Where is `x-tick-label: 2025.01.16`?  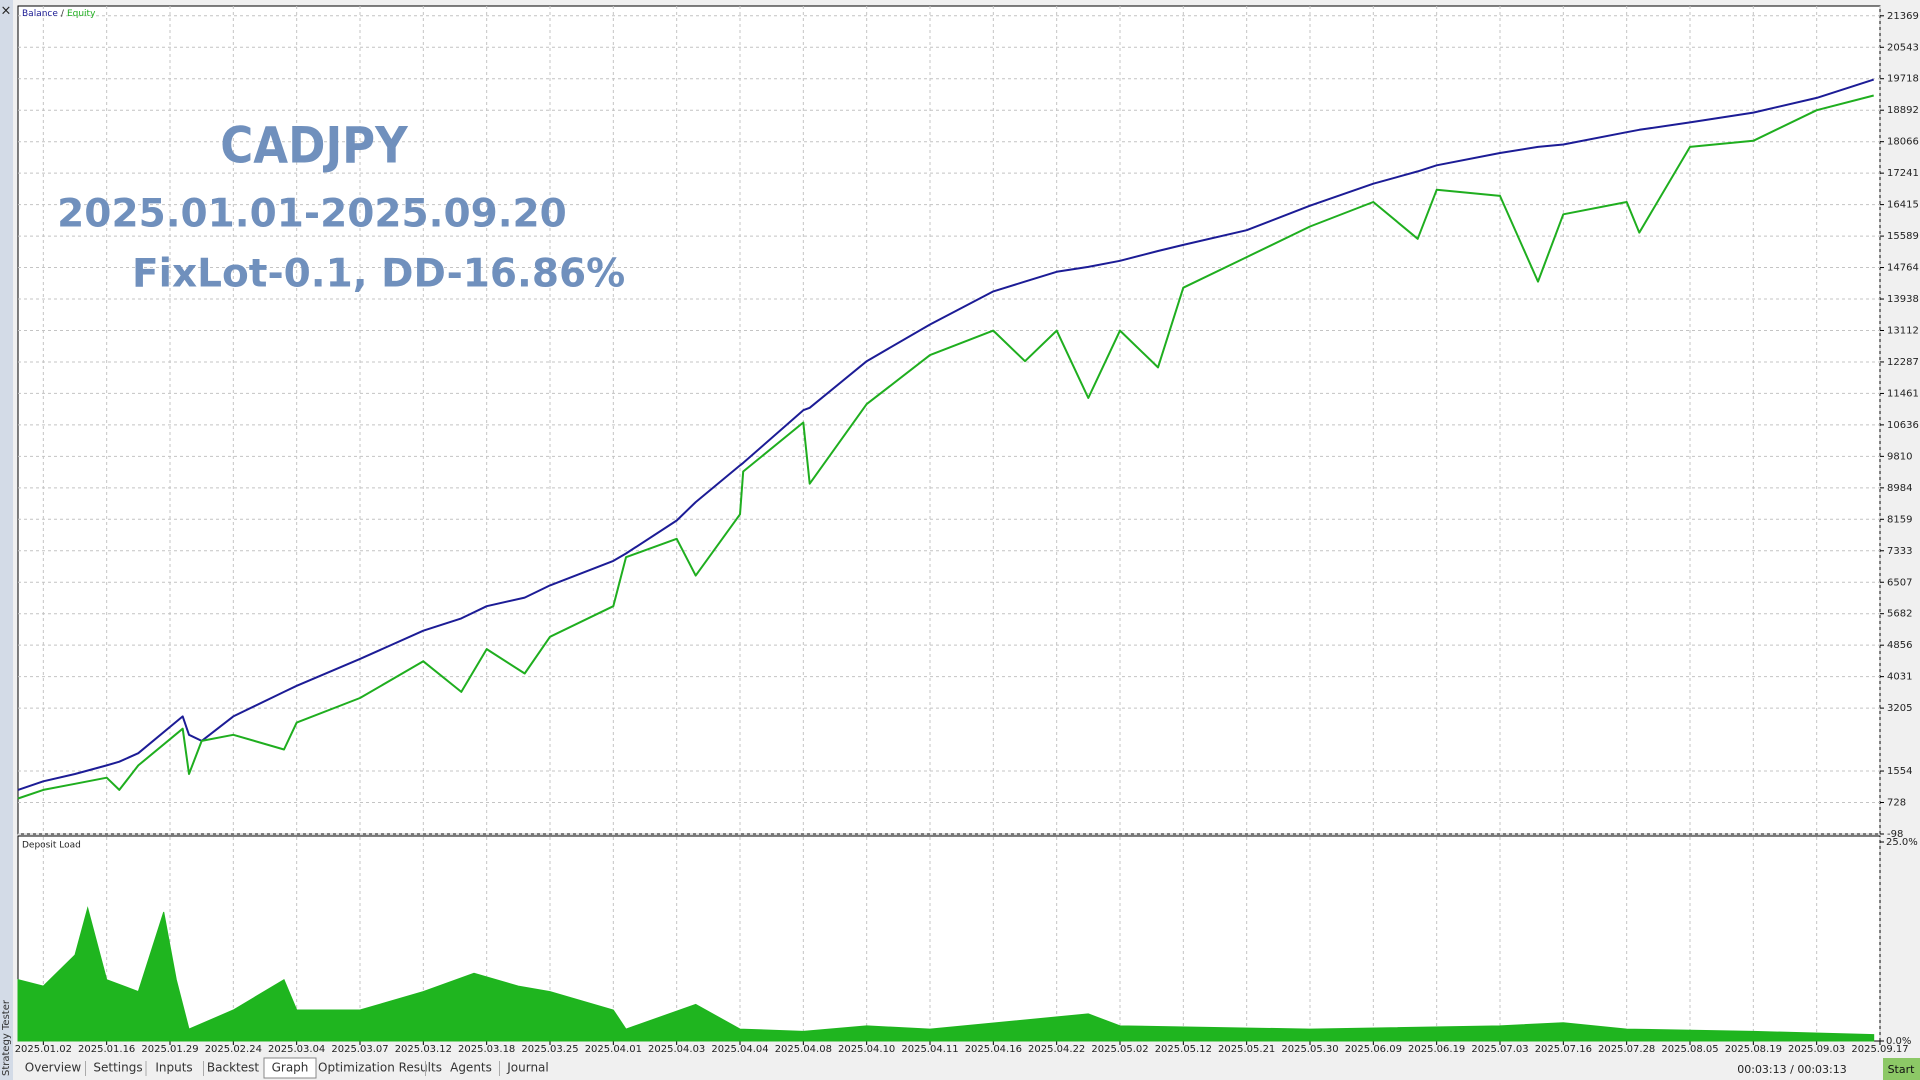 x-tick-label: 2025.01.16 is located at coordinates (106, 1049).